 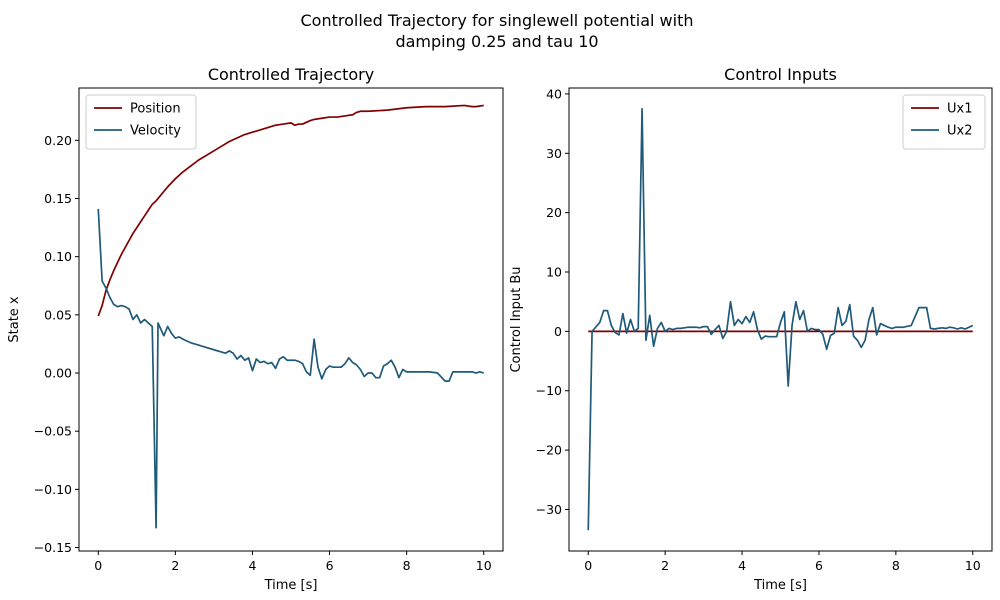 What do you see at coordinates (516, 319) in the screenshot?
I see `chart-1-y-axis-label: Control Input Bu` at bounding box center [516, 319].